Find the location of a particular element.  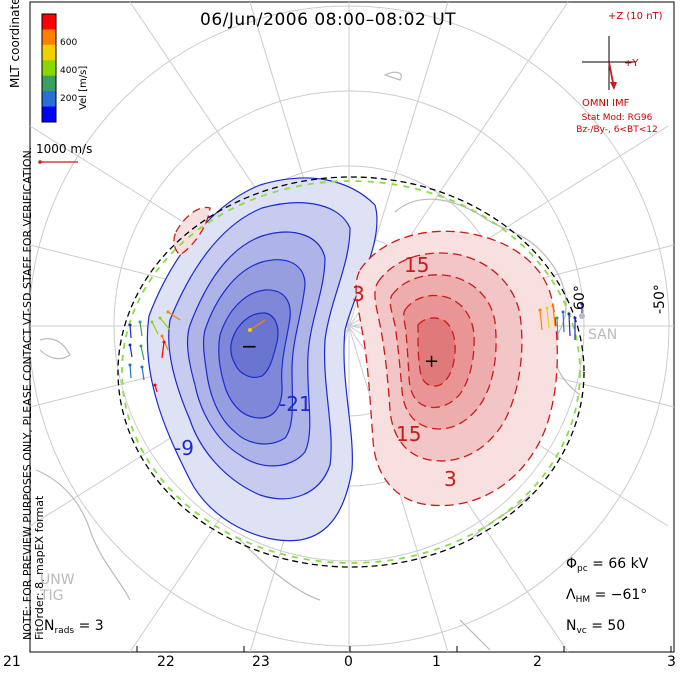

mlt-label-23: 23 is located at coordinates (261, 662).